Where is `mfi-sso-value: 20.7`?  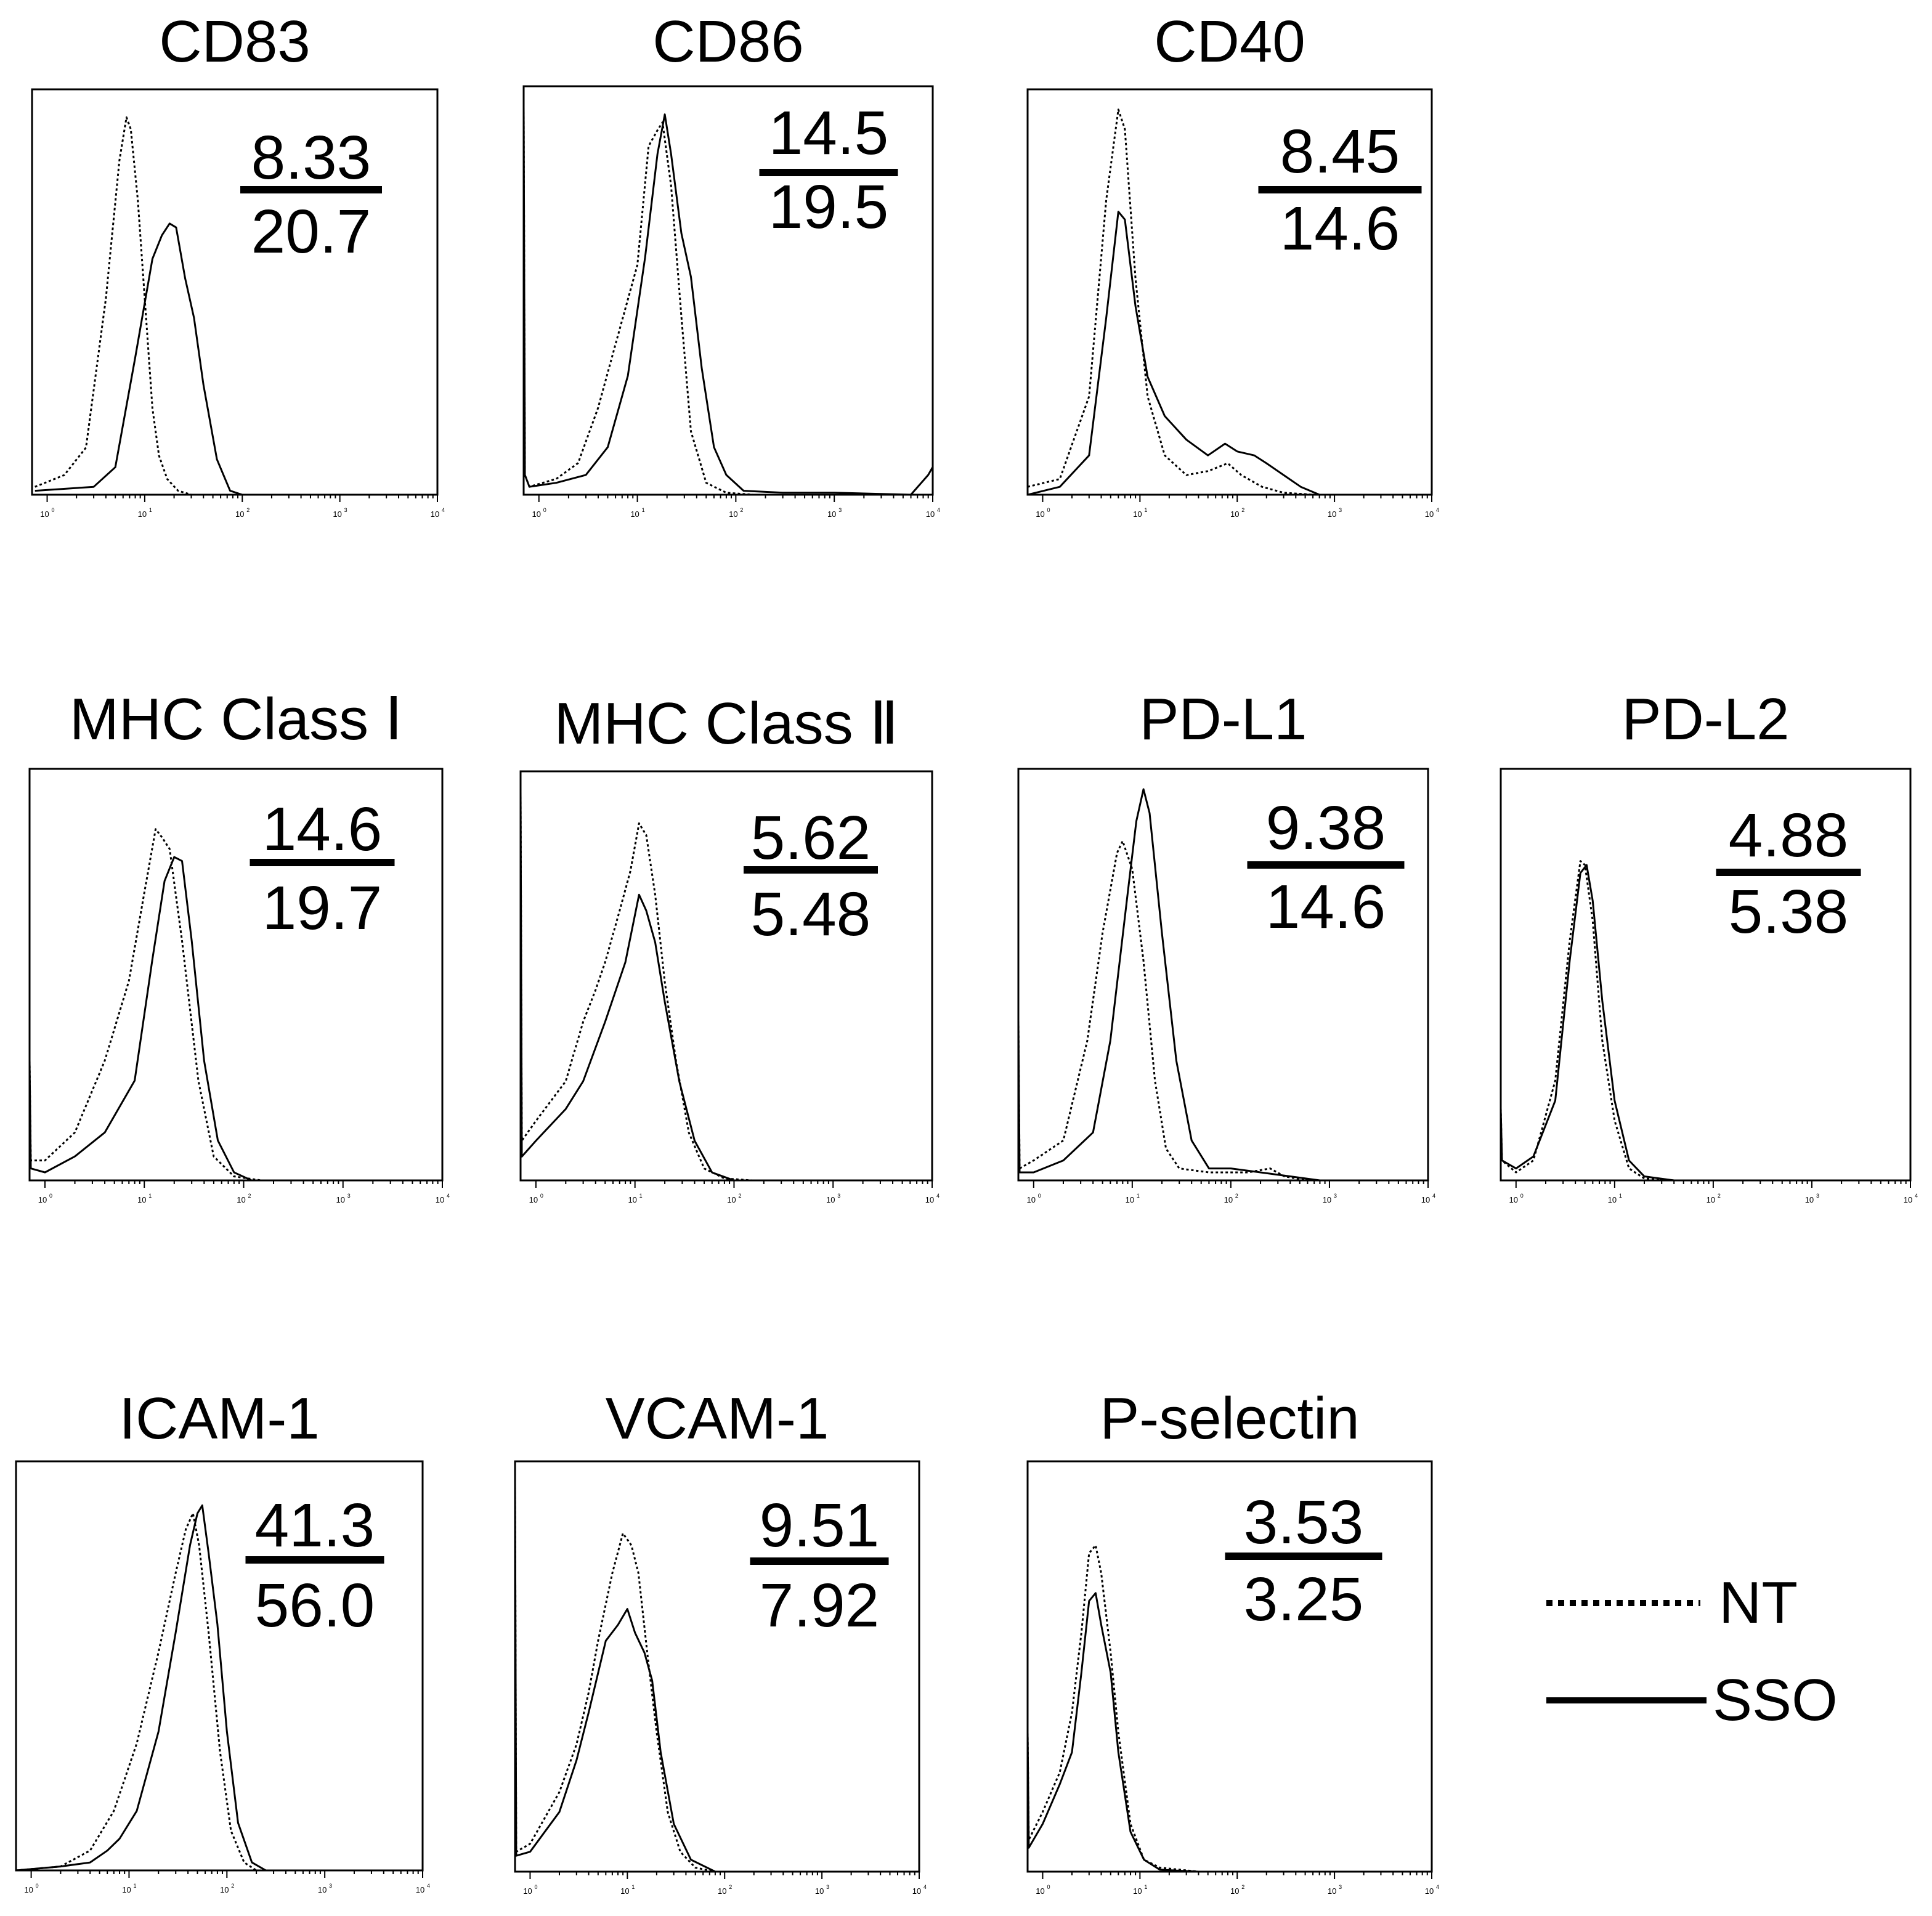 mfi-sso-value: 20.7 is located at coordinates (311, 231).